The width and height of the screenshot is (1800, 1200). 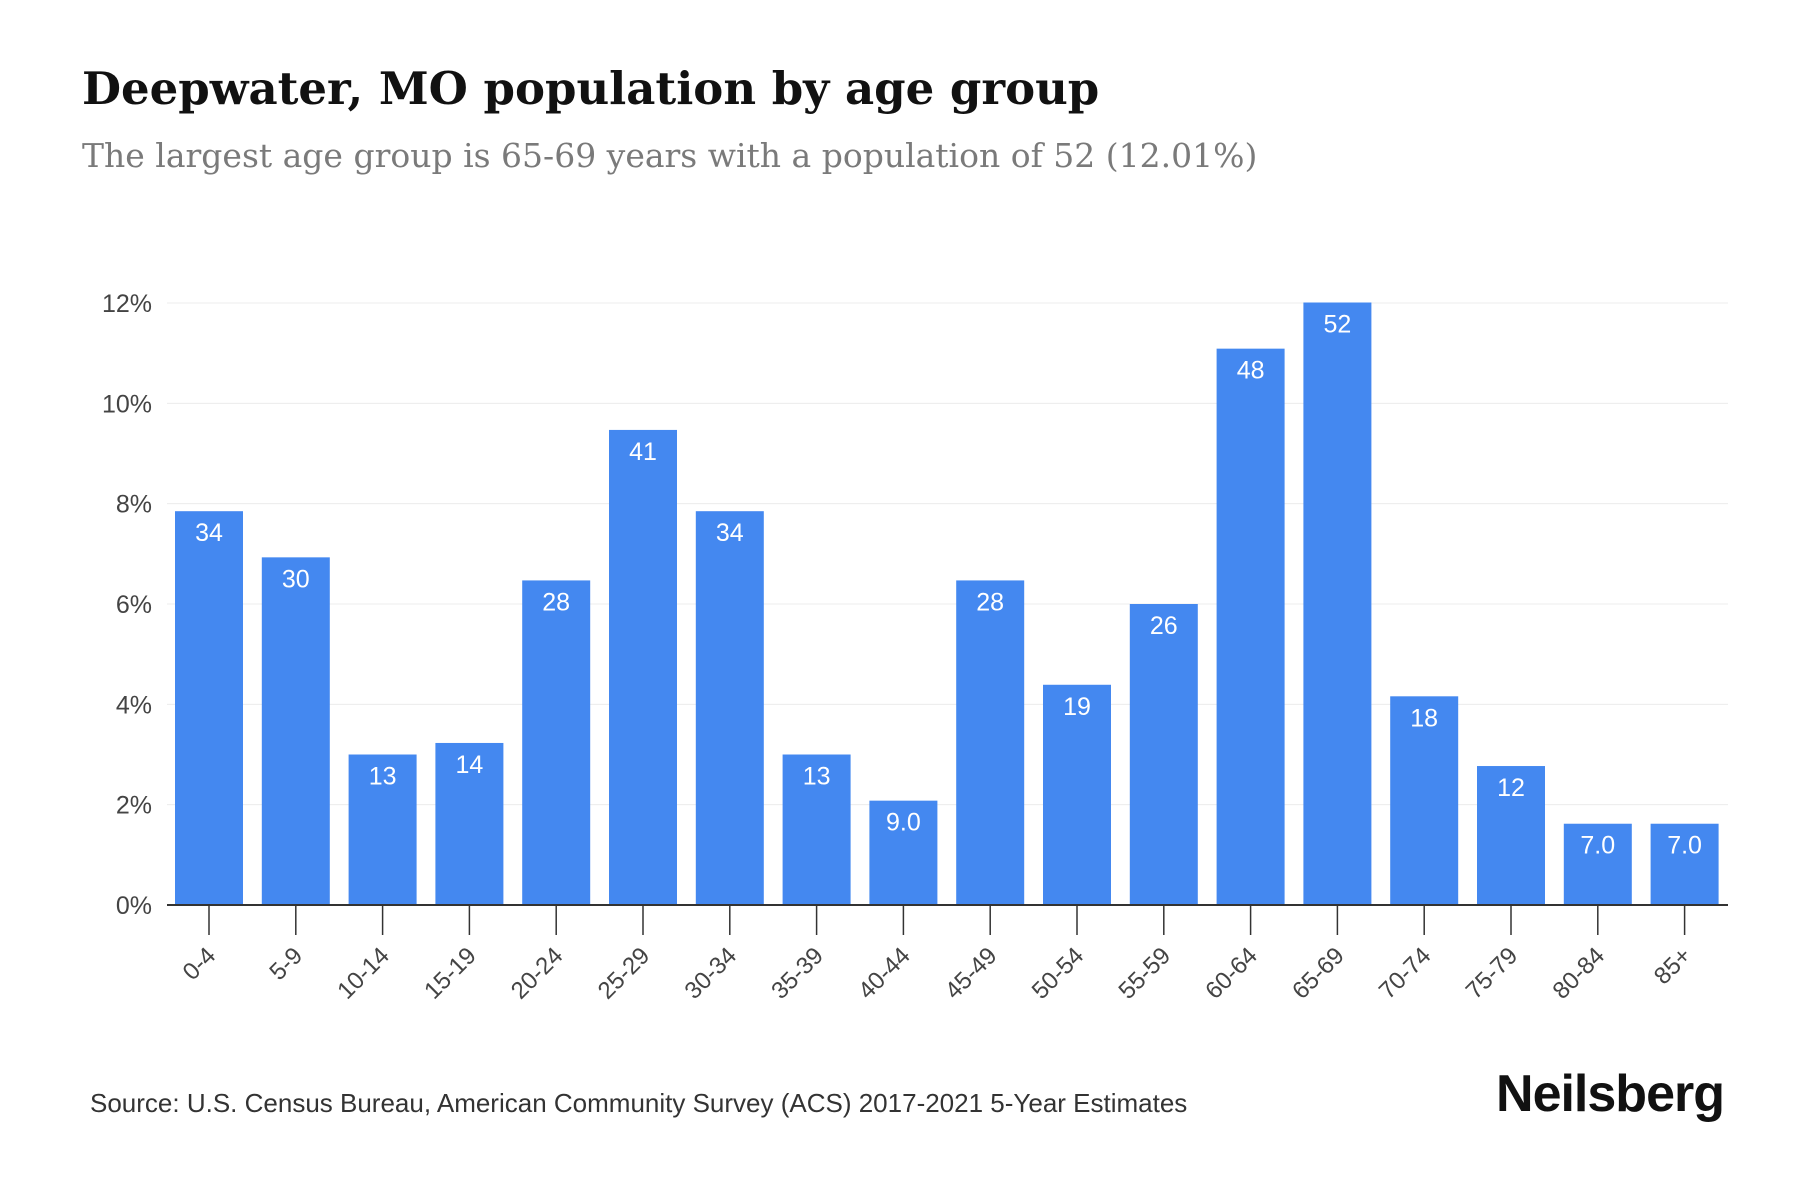 What do you see at coordinates (127, 304) in the screenshot?
I see `y-tick-label: 12%` at bounding box center [127, 304].